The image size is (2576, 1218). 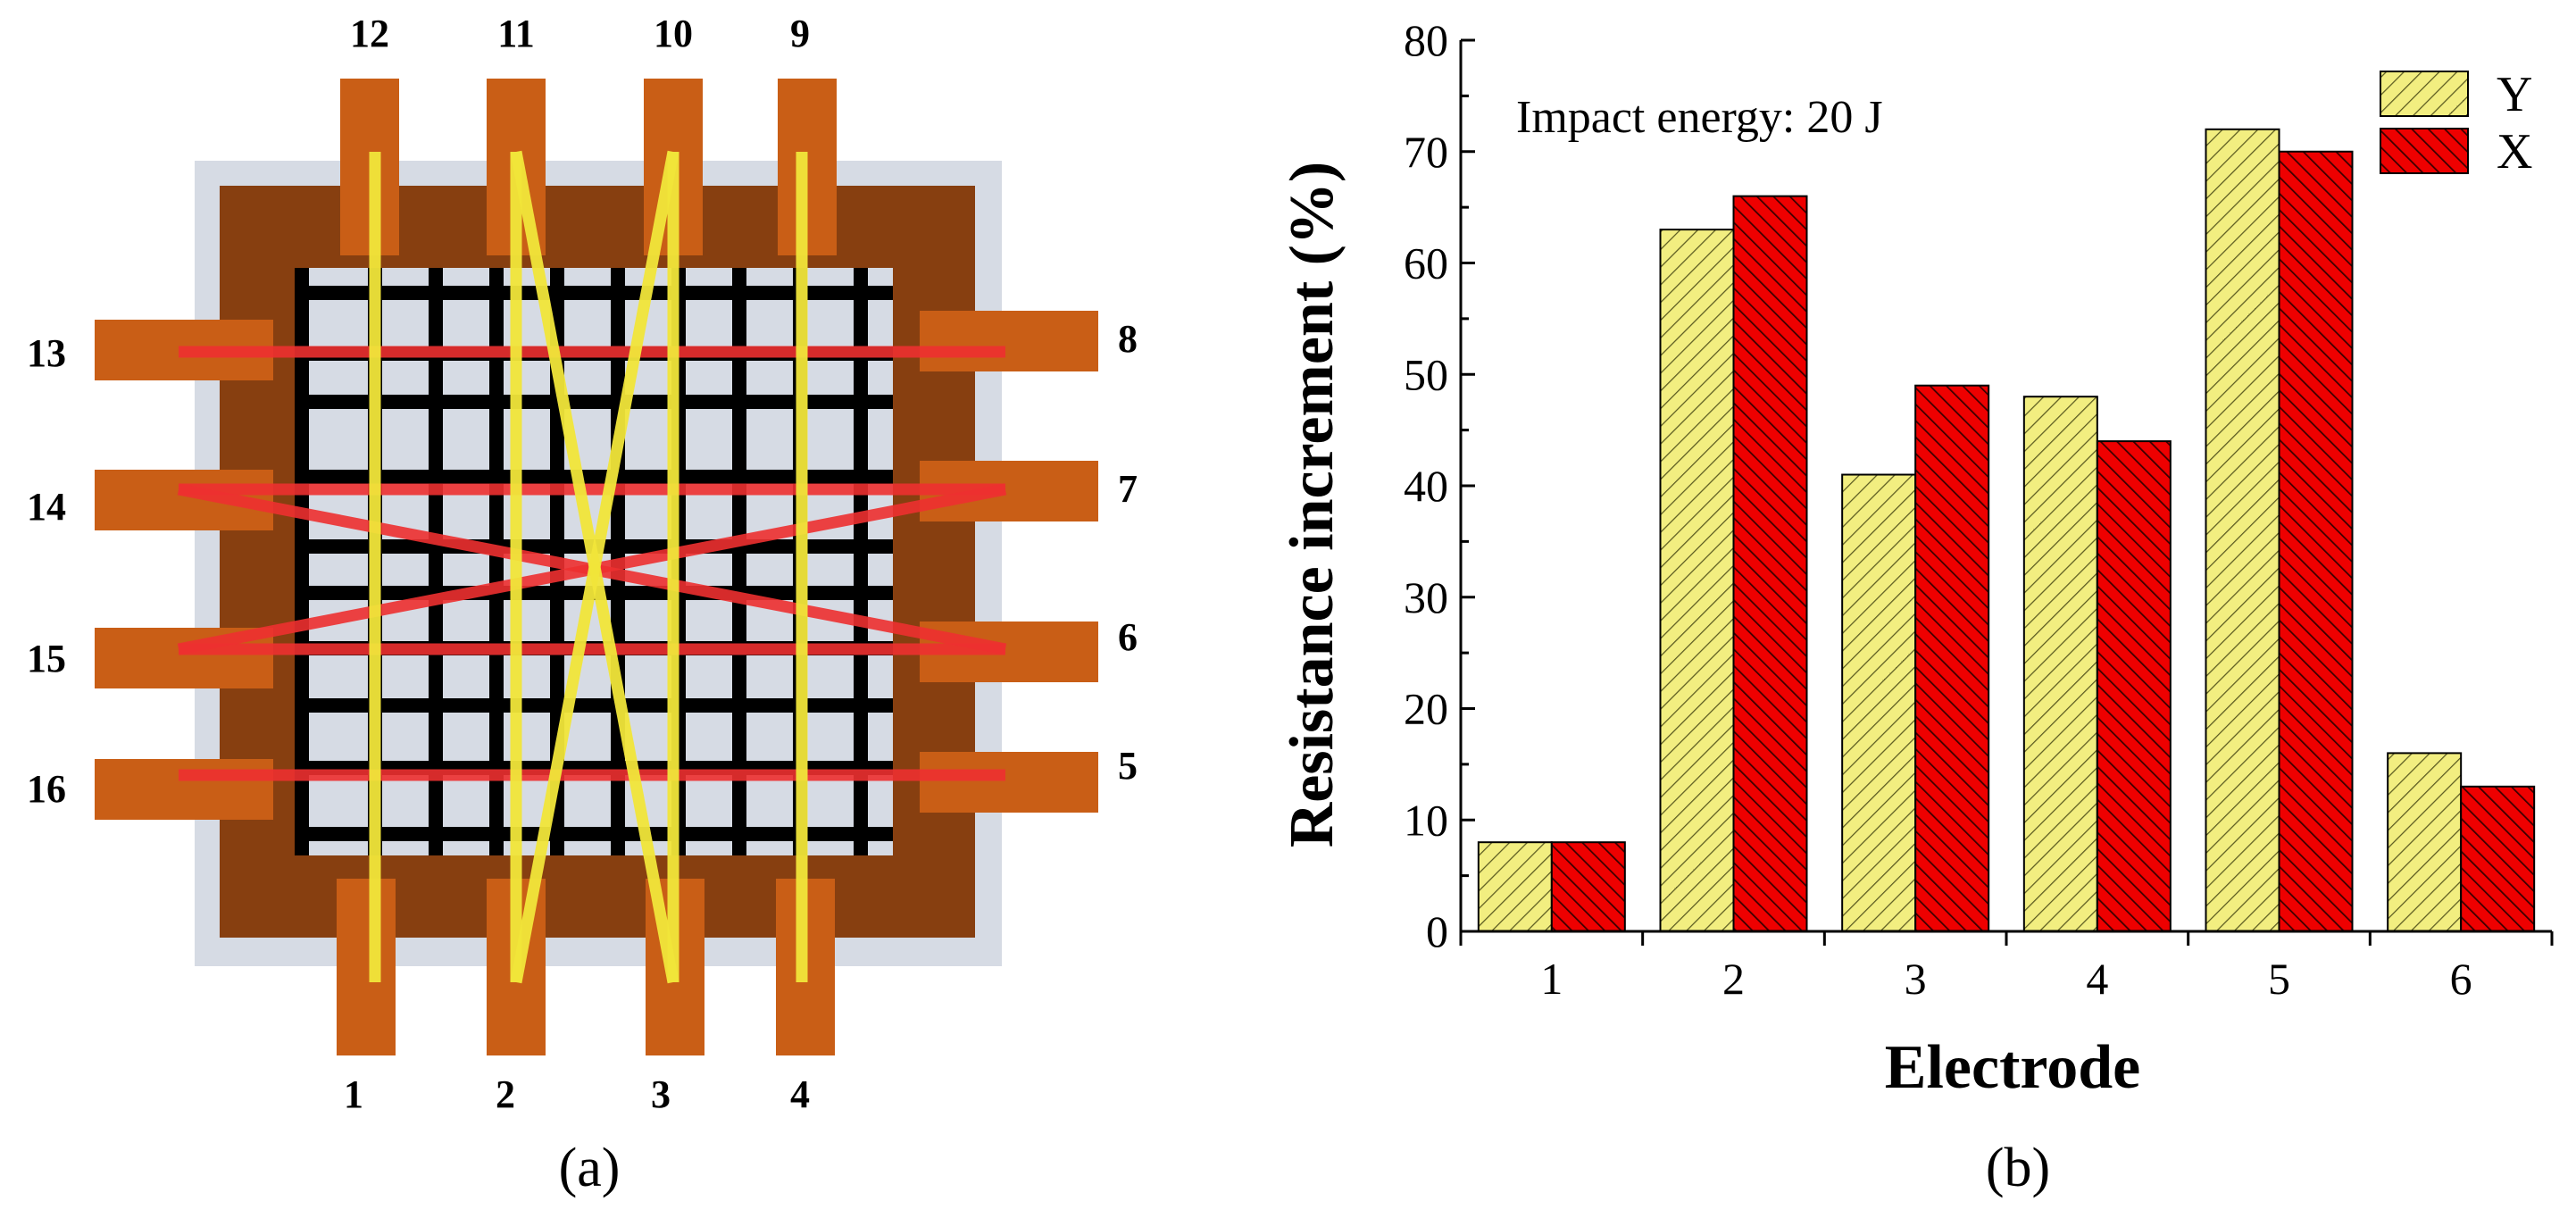 What do you see at coordinates (1426, 486) in the screenshot?
I see `y-tick-label-40: 40` at bounding box center [1426, 486].